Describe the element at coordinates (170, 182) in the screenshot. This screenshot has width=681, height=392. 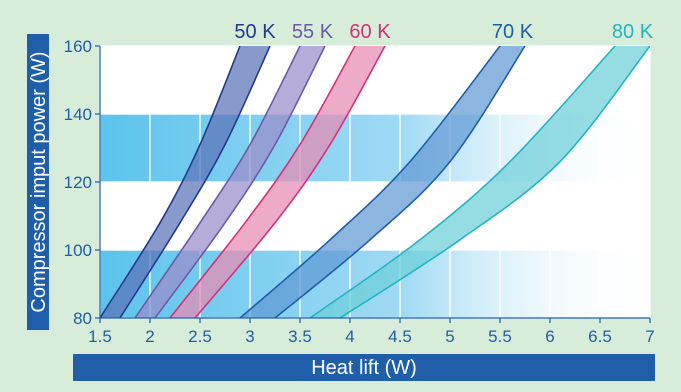
I see `series-upper-line-50k` at that location.